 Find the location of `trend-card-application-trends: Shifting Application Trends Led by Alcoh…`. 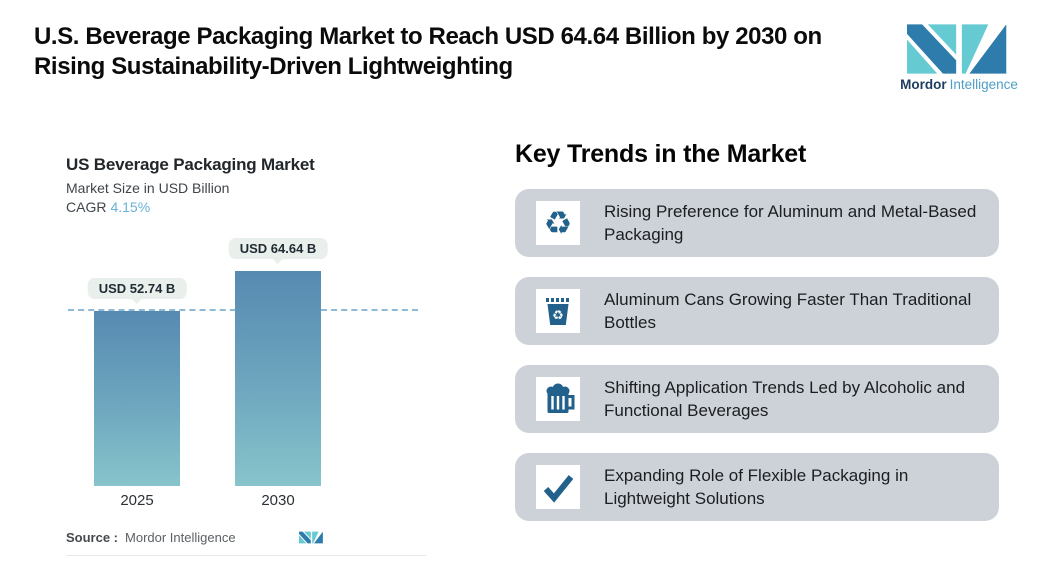

trend-card-application-trends: Shifting Application Trends Led by Alcoh… is located at coordinates (757, 399).